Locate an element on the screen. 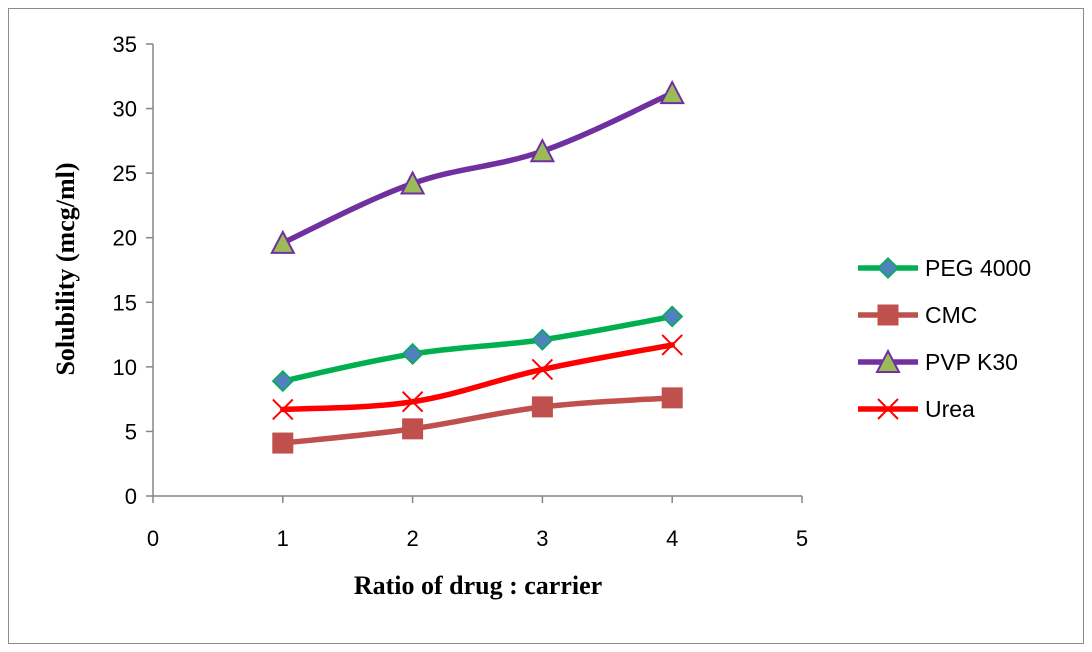  legend: PEG 4000 CMC PVP K30 Urea is located at coordinates (944, 338).